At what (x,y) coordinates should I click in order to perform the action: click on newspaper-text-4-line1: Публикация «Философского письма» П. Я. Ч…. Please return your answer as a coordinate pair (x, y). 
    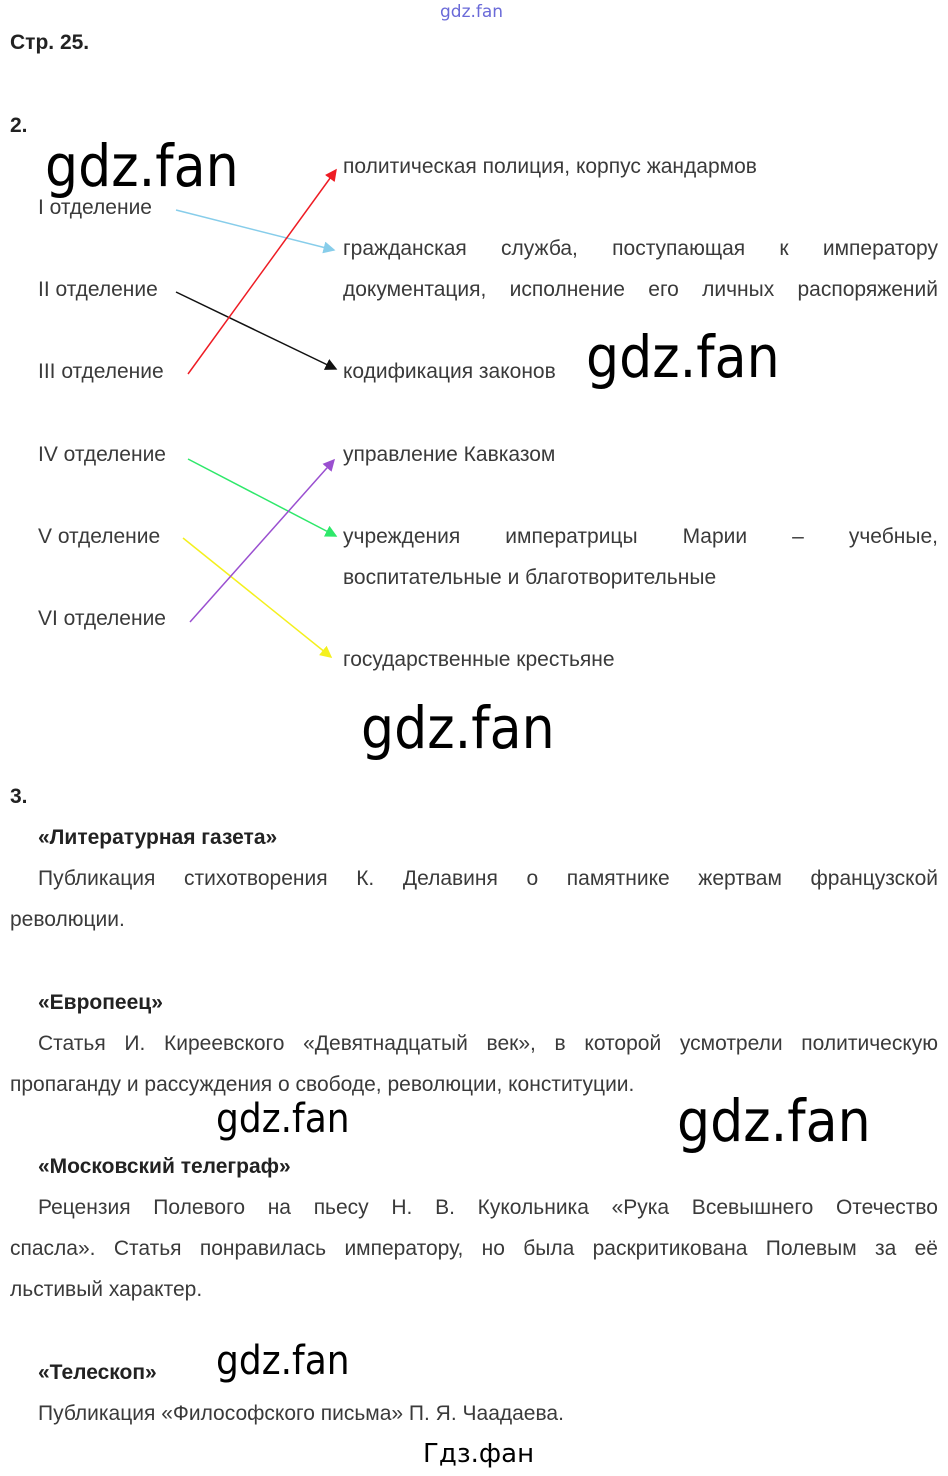
    Looking at the image, I should click on (301, 1413).